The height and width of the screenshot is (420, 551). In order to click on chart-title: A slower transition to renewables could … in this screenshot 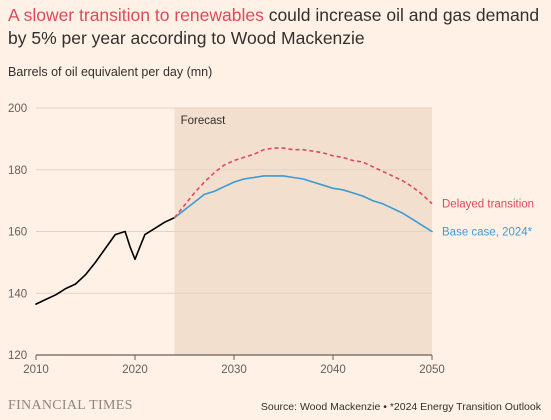, I will do `click(278, 27)`.